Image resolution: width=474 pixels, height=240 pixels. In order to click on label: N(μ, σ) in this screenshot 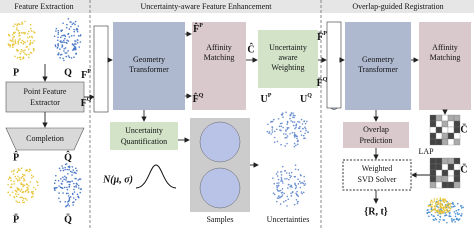, I will do `click(117, 179)`.